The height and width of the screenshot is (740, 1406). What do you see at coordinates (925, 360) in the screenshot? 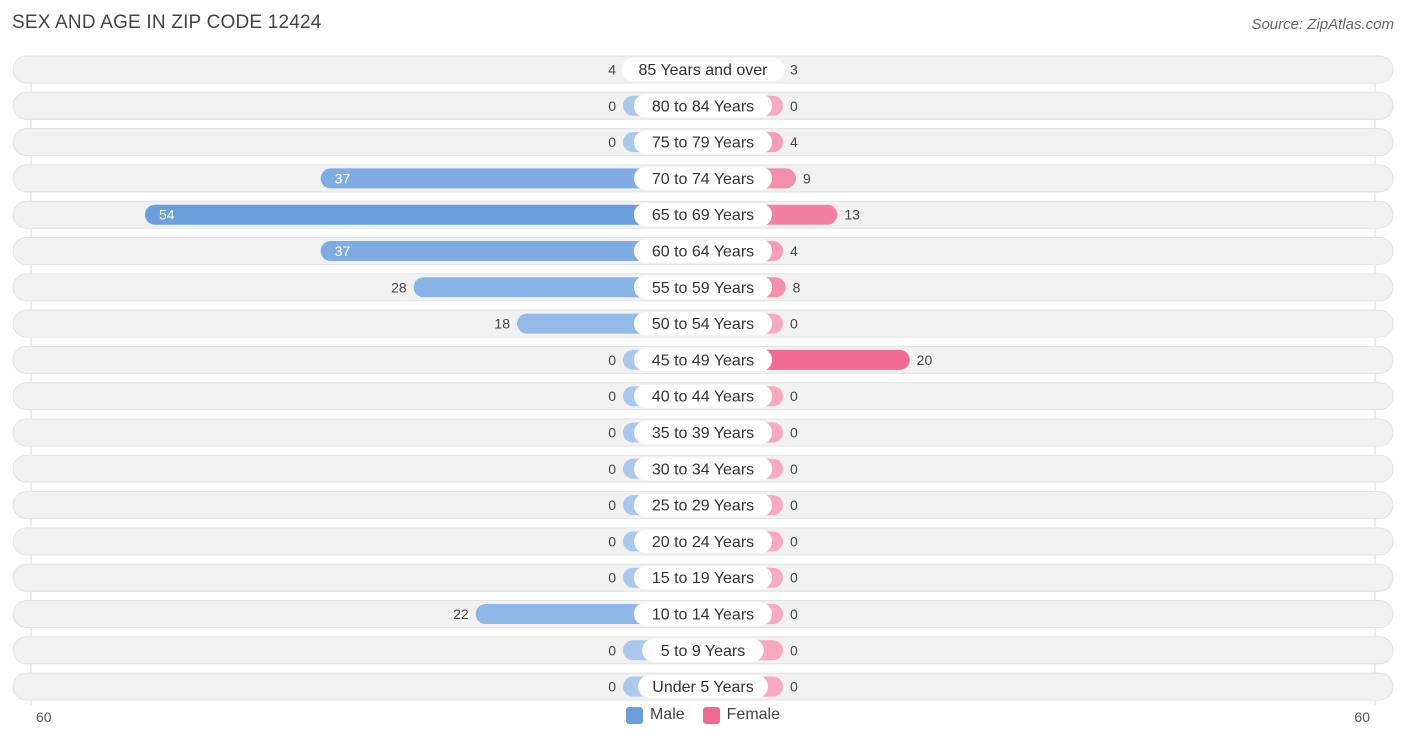
I see `female-value-label: 20` at bounding box center [925, 360].